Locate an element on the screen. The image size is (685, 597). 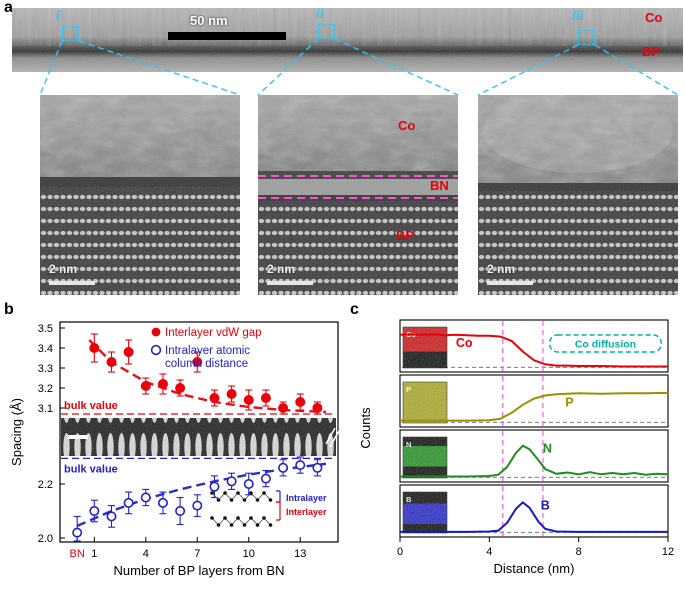
co-diffusion-annotation: Co diffusion is located at coordinates (605, 343).